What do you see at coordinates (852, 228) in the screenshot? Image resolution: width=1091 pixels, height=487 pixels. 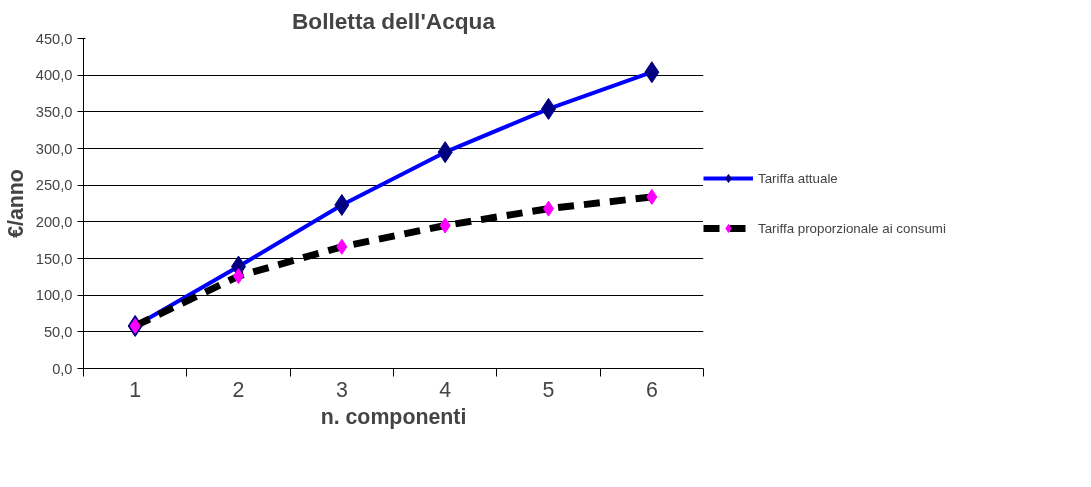 I see `legend-label: Tariffa proporzionale ai consumi` at bounding box center [852, 228].